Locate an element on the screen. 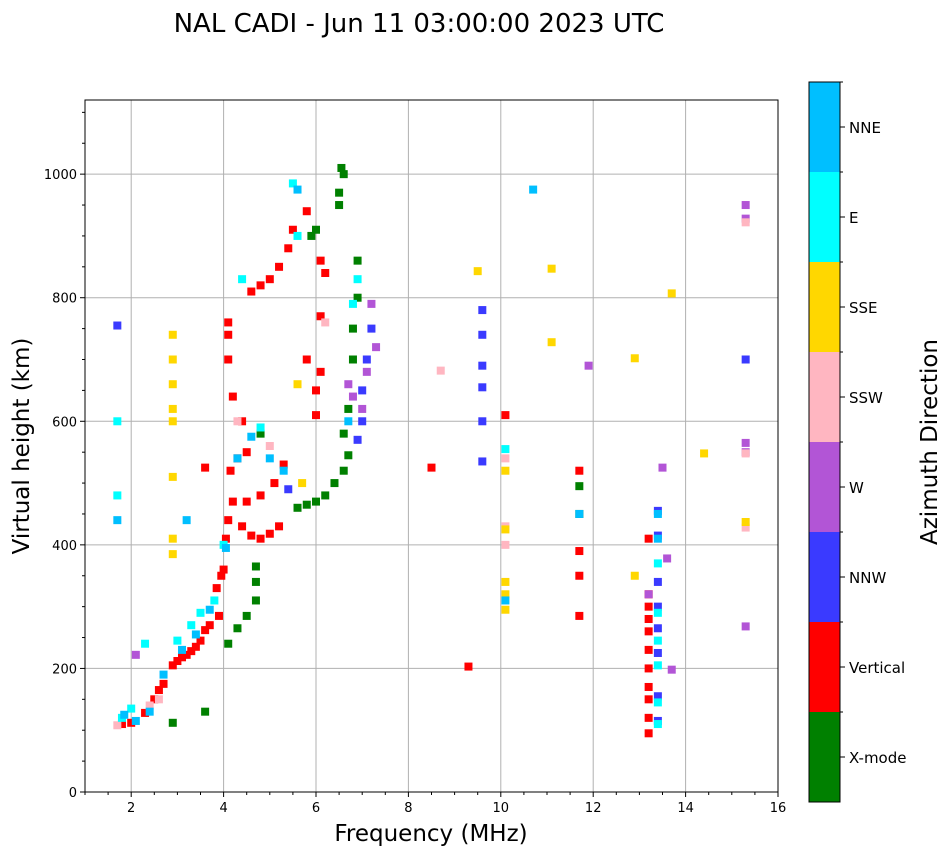 This screenshot has width=951, height=856. y-tick-label: 200 is located at coordinates (64, 669).